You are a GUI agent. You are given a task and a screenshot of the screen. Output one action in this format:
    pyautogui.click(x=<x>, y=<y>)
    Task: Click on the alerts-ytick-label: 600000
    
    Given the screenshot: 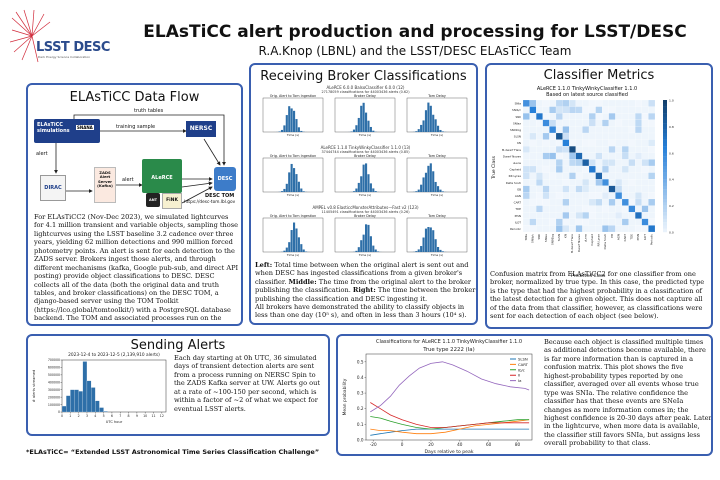 What is the action you would take?
    pyautogui.click(x=54, y=368)
    